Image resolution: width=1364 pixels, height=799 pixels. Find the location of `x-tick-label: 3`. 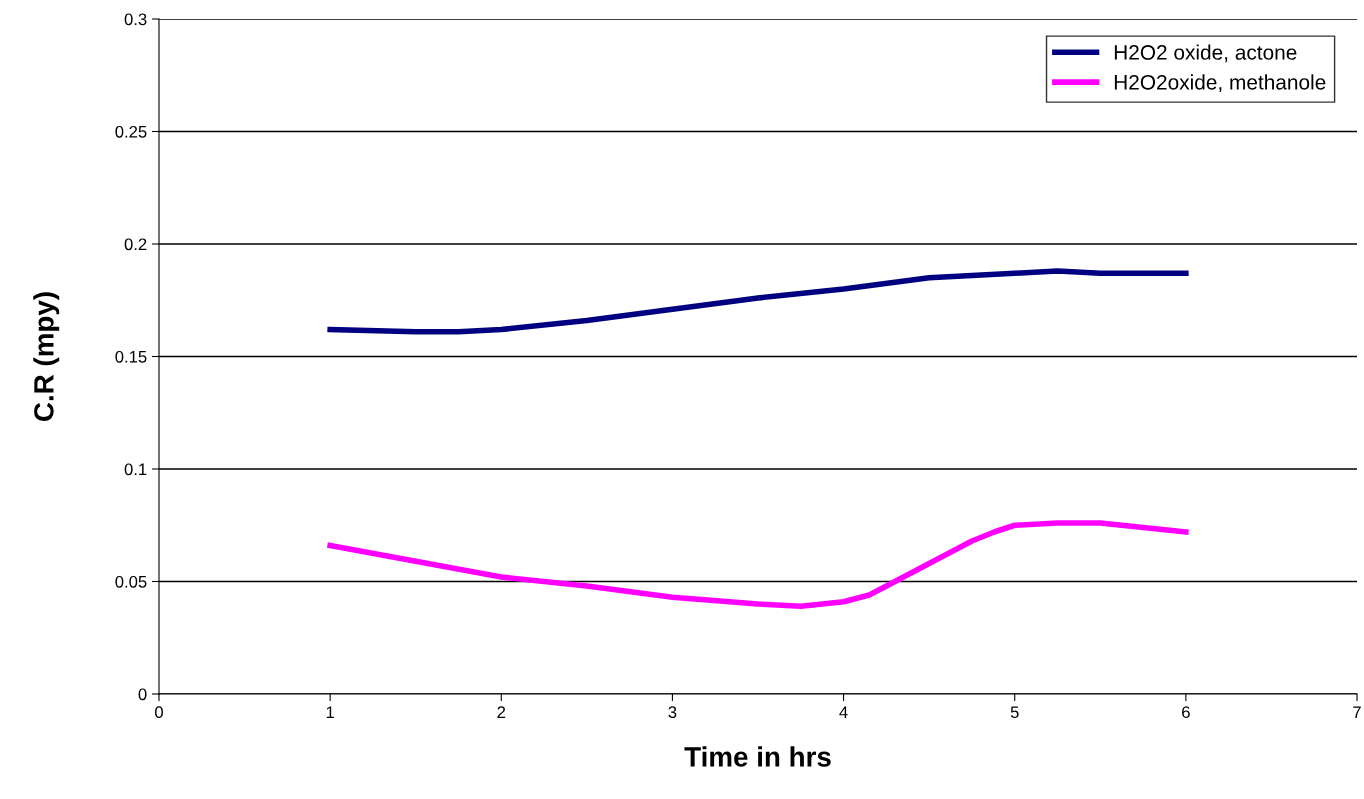

x-tick-label: 3 is located at coordinates (672, 712).